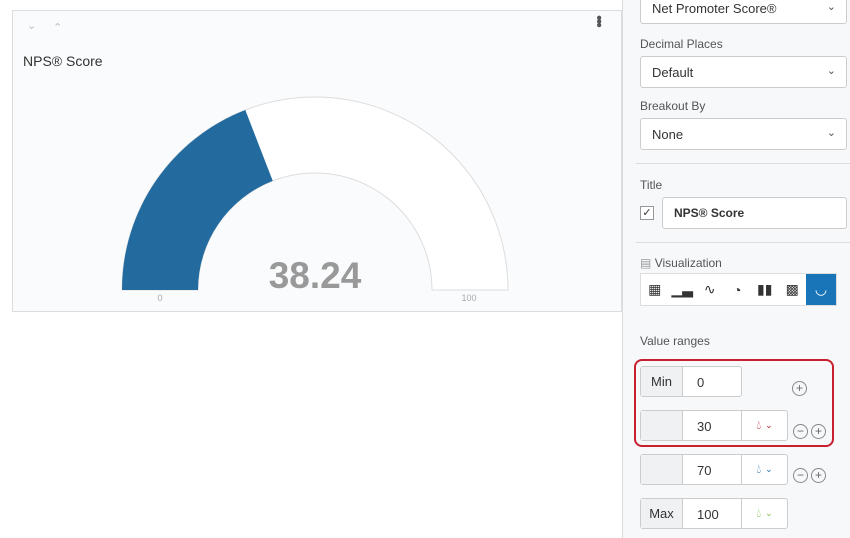 The width and height of the screenshot is (850, 538). Describe the element at coordinates (701, 382) in the screenshot. I see `range-min-input: 0` at that location.